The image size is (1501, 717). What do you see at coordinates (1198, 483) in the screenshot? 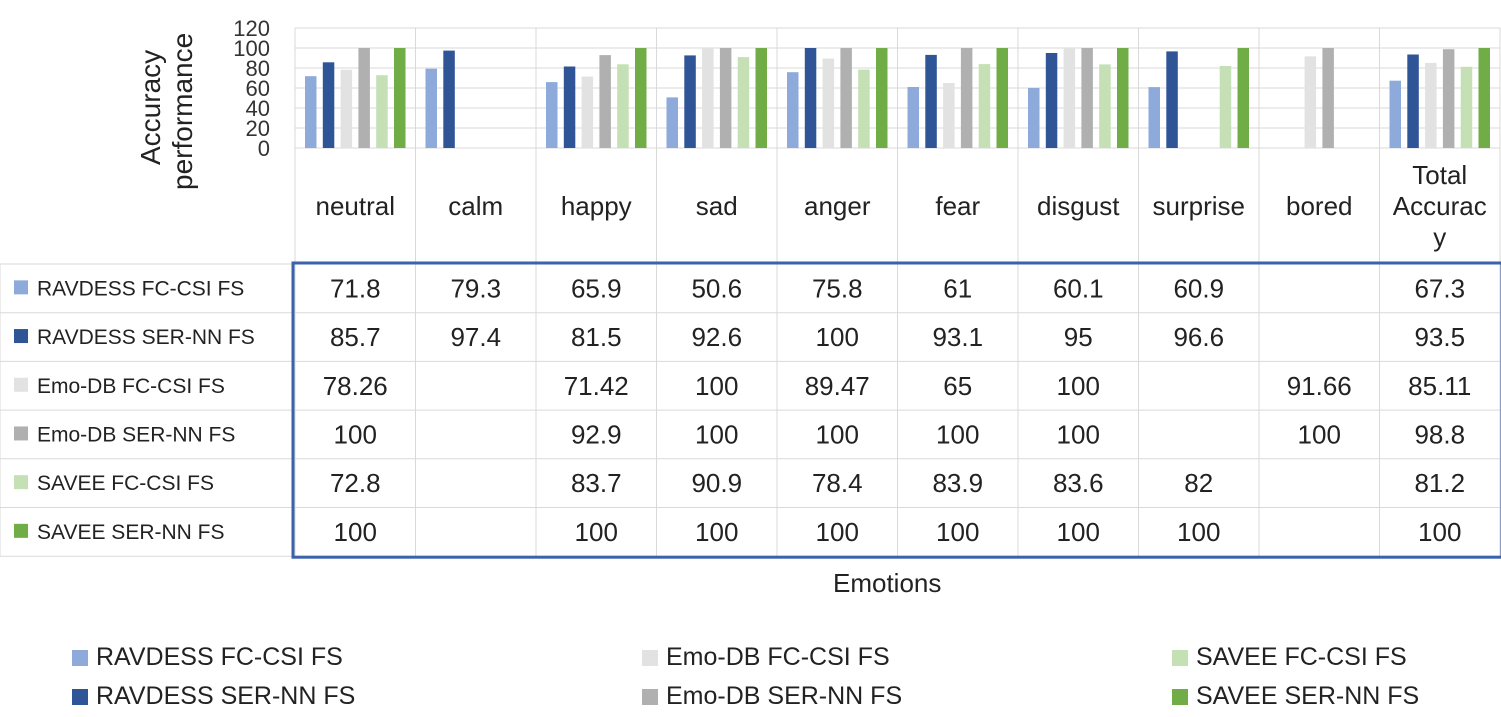
I see `data-label: 82` at bounding box center [1198, 483].